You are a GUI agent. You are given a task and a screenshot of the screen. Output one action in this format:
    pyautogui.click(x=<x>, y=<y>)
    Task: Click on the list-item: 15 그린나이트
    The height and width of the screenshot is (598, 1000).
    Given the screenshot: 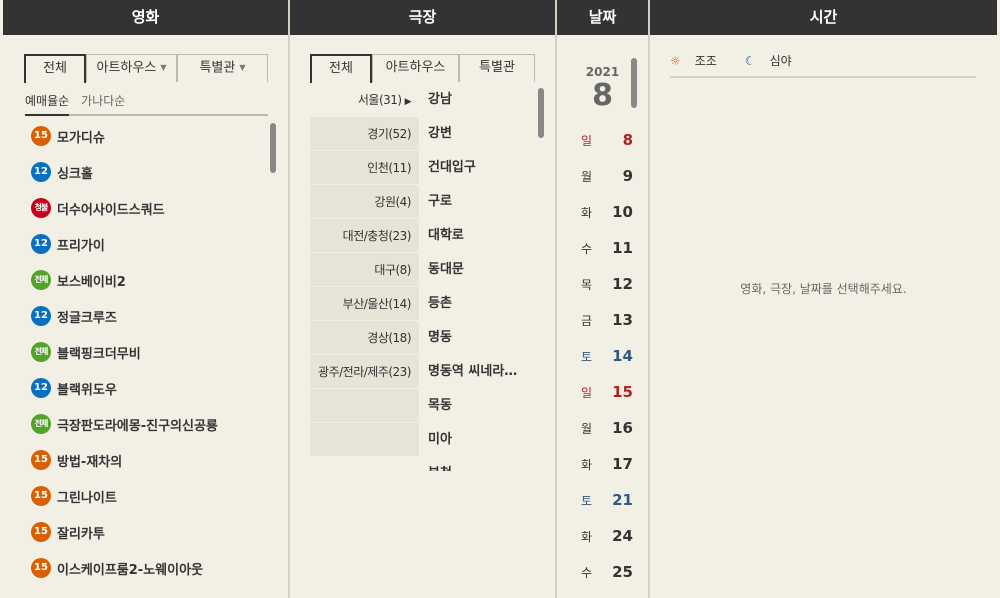 What is the action you would take?
    pyautogui.click(x=151, y=496)
    